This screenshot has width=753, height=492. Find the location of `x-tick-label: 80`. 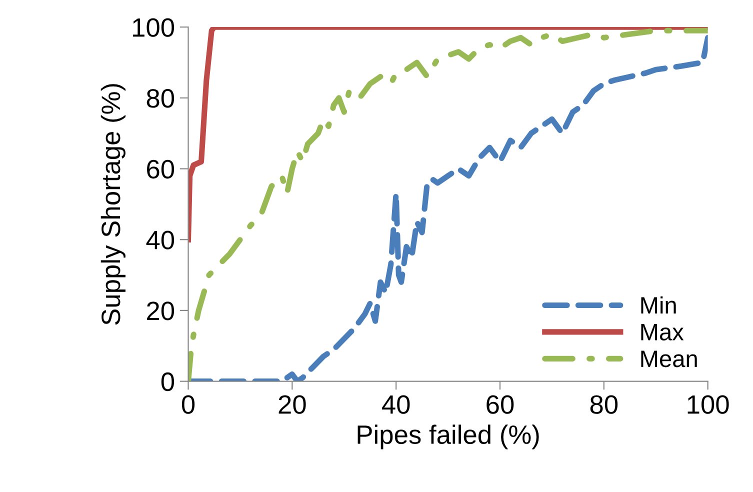

x-tick-label: 80 is located at coordinates (604, 404).